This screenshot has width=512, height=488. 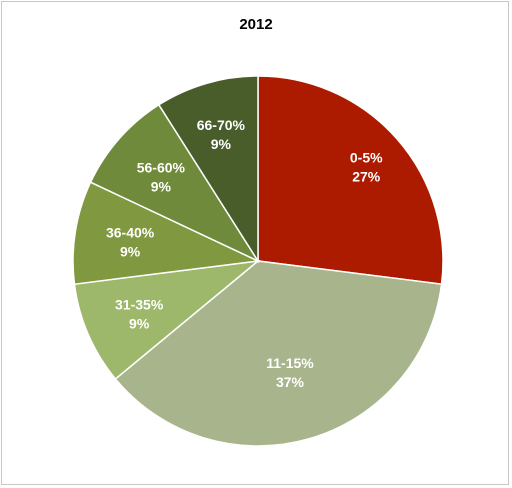 I want to click on slice-category-label: 31-35%, so click(x=139, y=304).